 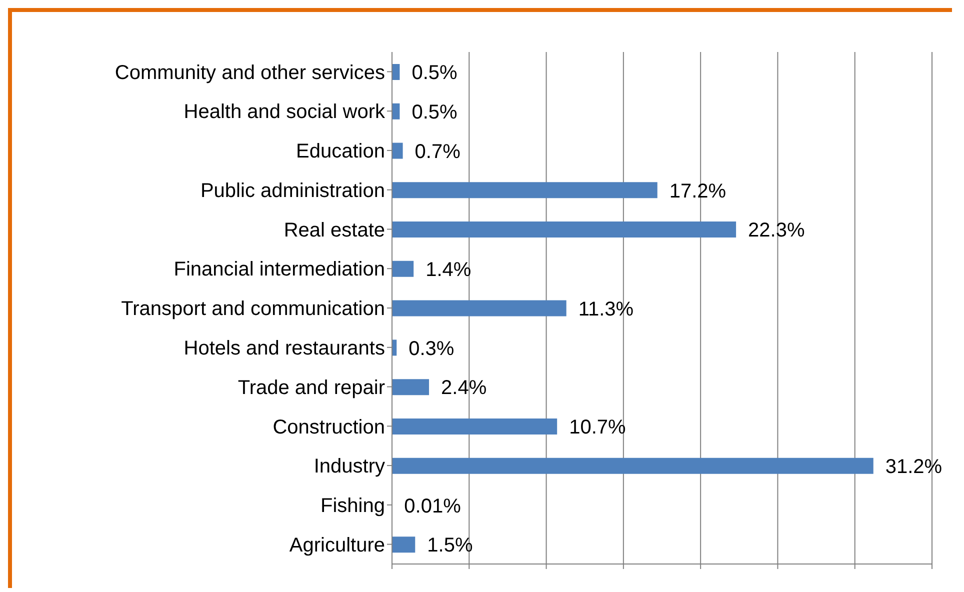 What do you see at coordinates (352, 506) in the screenshot?
I see `y-tick-label: Fishing` at bounding box center [352, 506].